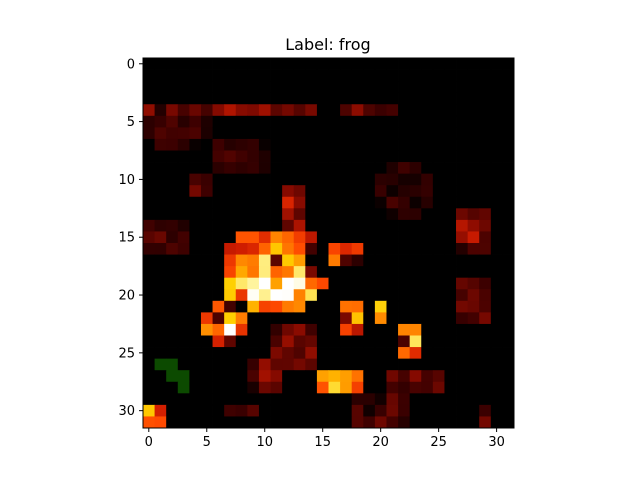  Describe the element at coordinates (126, 353) in the screenshot. I see `y-tick-label: 25` at that location.